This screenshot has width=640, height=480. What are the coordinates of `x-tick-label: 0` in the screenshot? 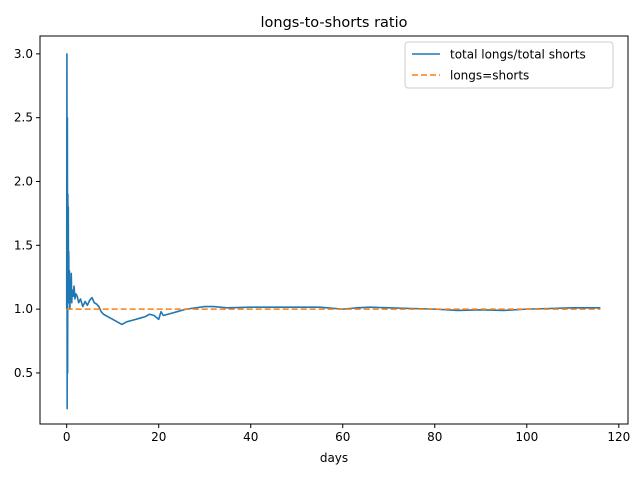 It's located at (67, 437).